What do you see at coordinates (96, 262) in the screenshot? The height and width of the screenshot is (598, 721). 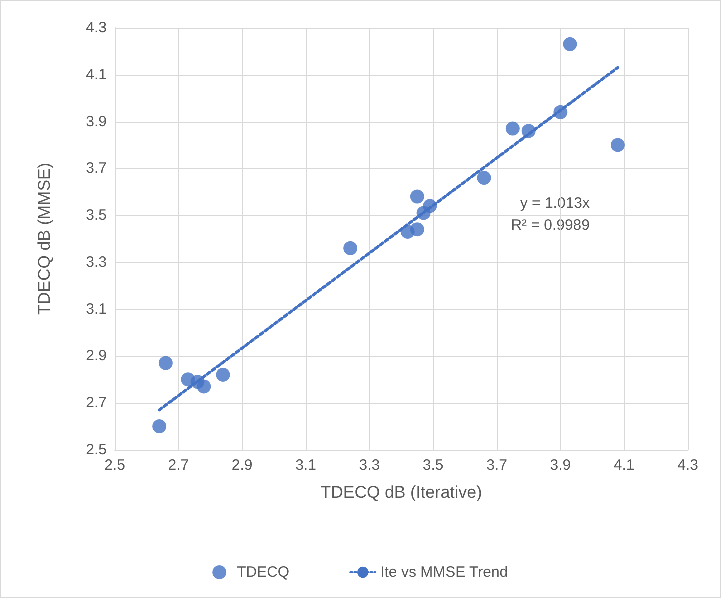 I see `y-tick-label: 3.3` at bounding box center [96, 262].